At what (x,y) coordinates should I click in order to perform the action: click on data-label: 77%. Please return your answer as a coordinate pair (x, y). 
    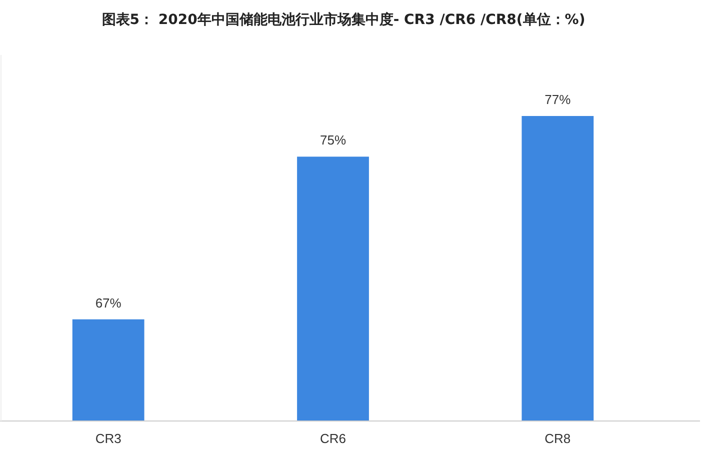
    Looking at the image, I should click on (558, 99).